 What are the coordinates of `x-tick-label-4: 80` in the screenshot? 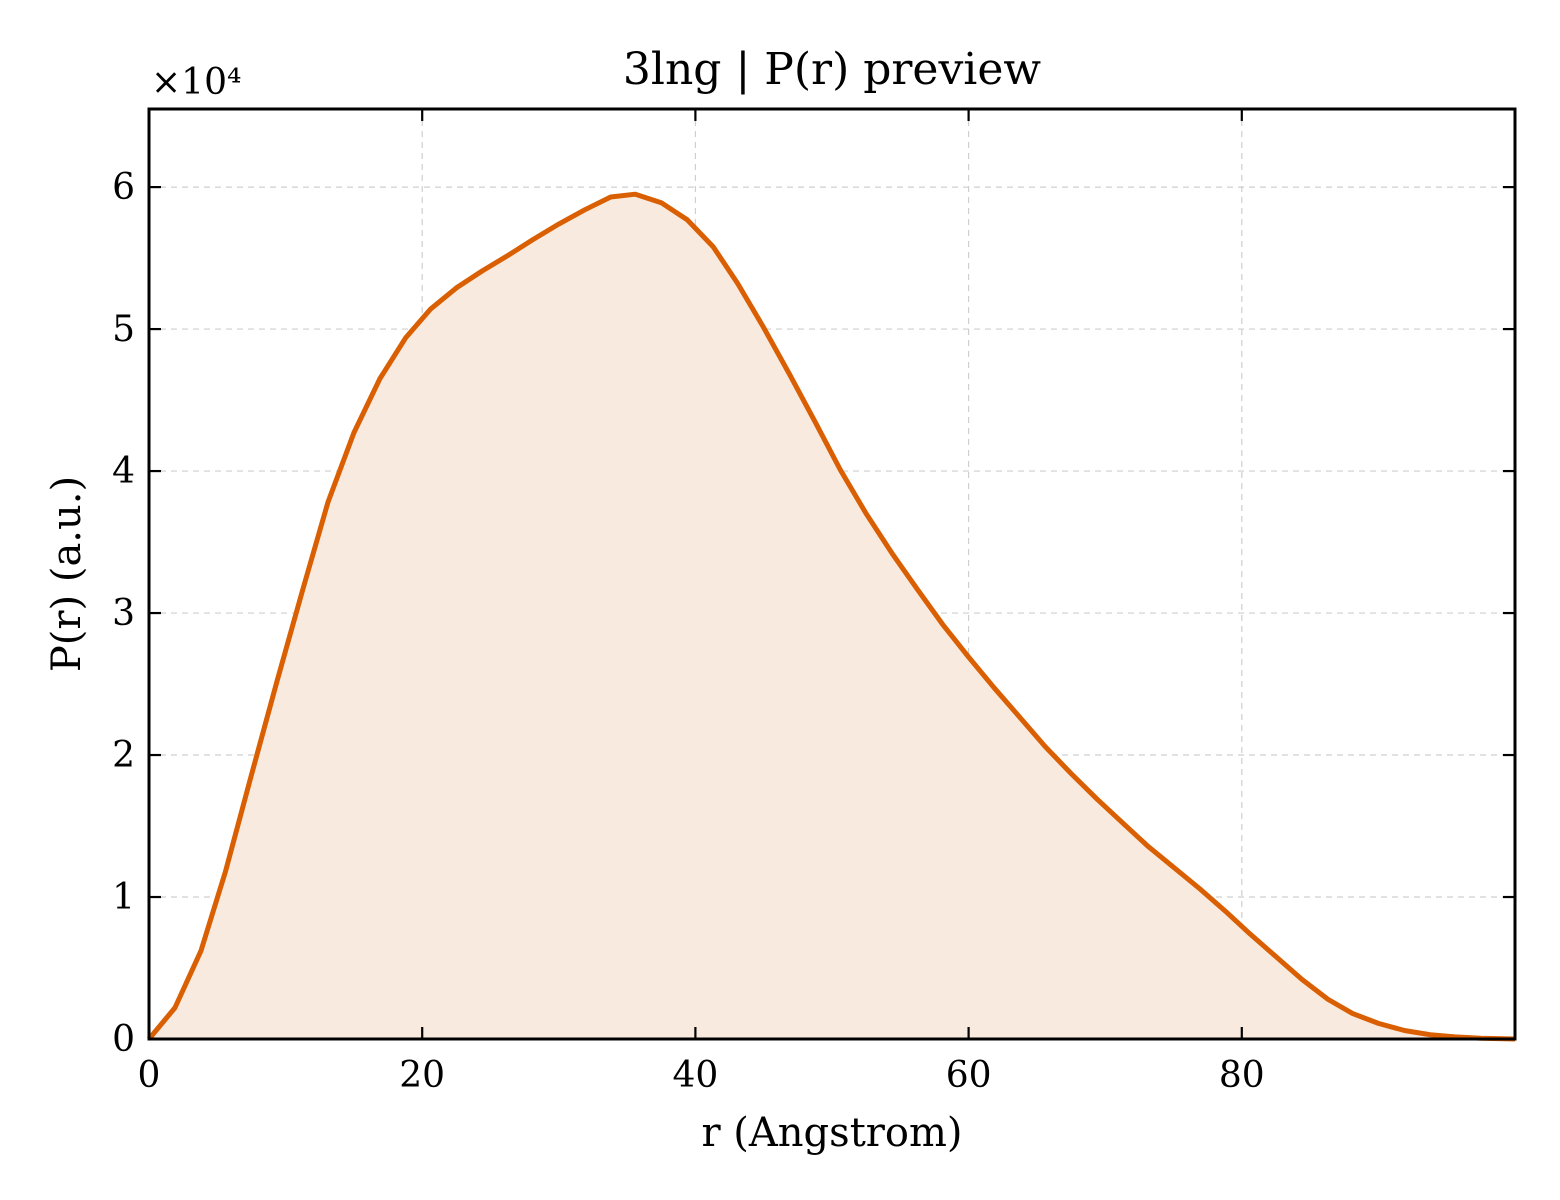 It's located at (1242, 1075).